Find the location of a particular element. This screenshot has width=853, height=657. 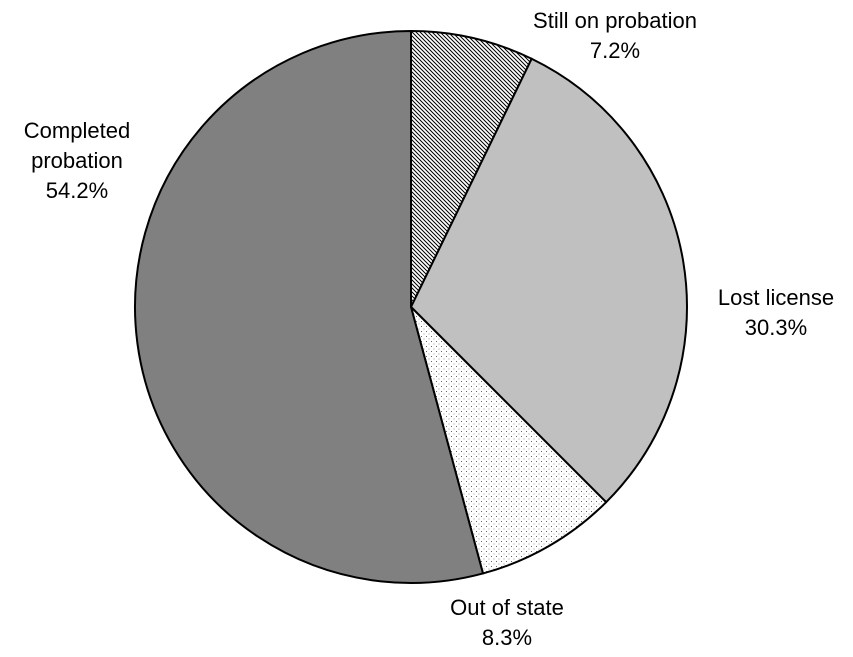

pie-category-label: probation is located at coordinates (77, 160).